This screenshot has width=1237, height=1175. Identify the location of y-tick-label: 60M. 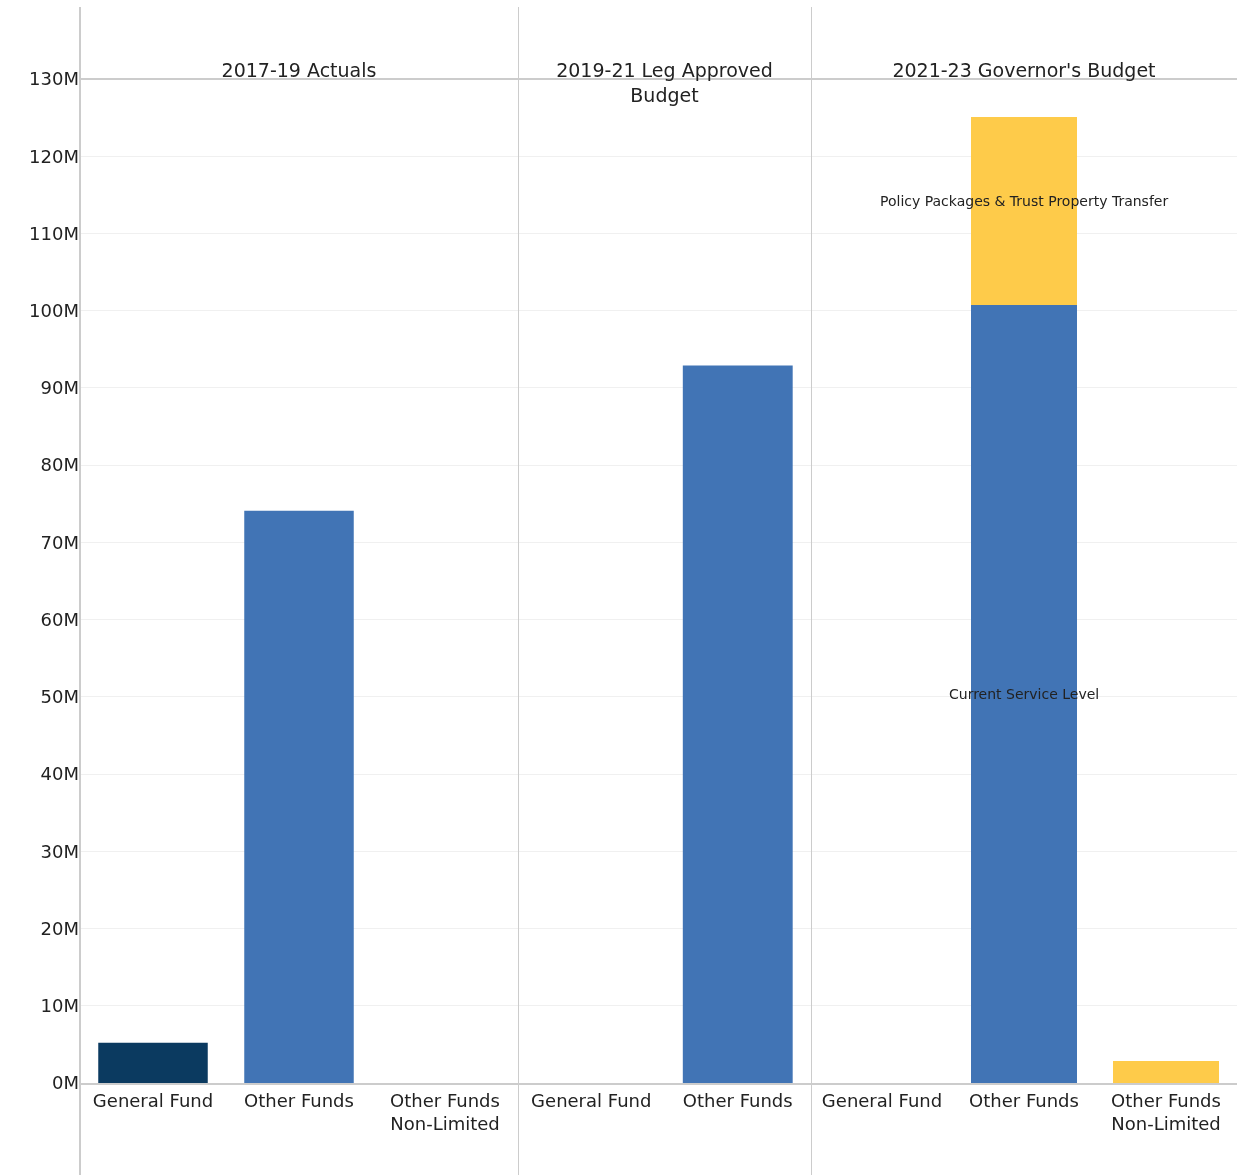
(59, 619).